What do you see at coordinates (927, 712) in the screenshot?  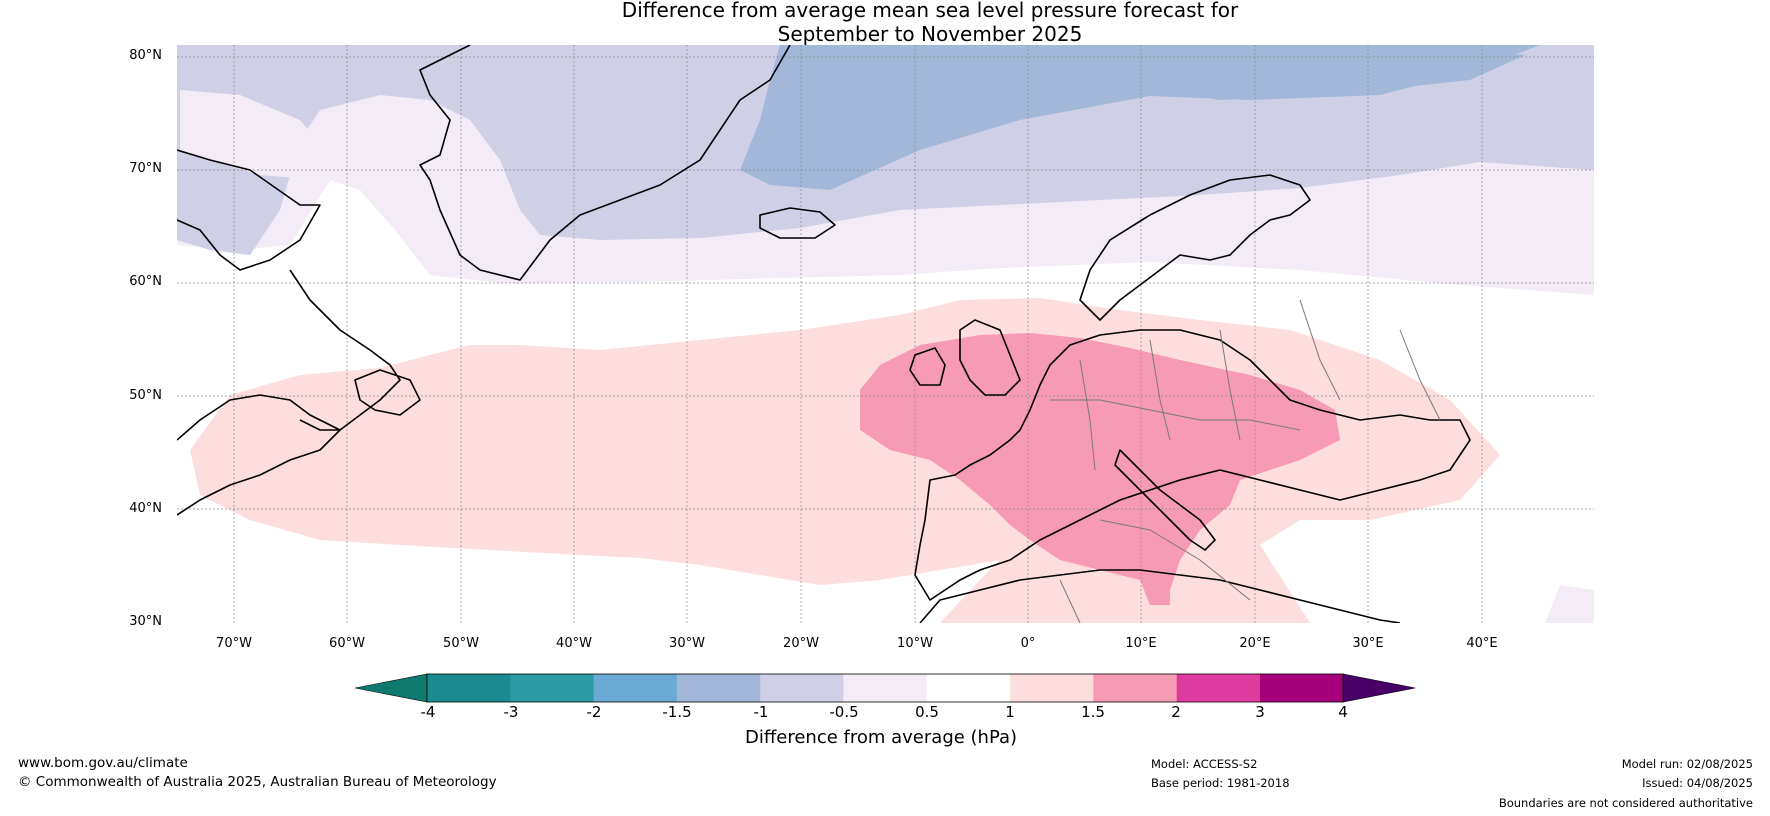 I see `colorbar-tick-0.5: 0.5` at bounding box center [927, 712].